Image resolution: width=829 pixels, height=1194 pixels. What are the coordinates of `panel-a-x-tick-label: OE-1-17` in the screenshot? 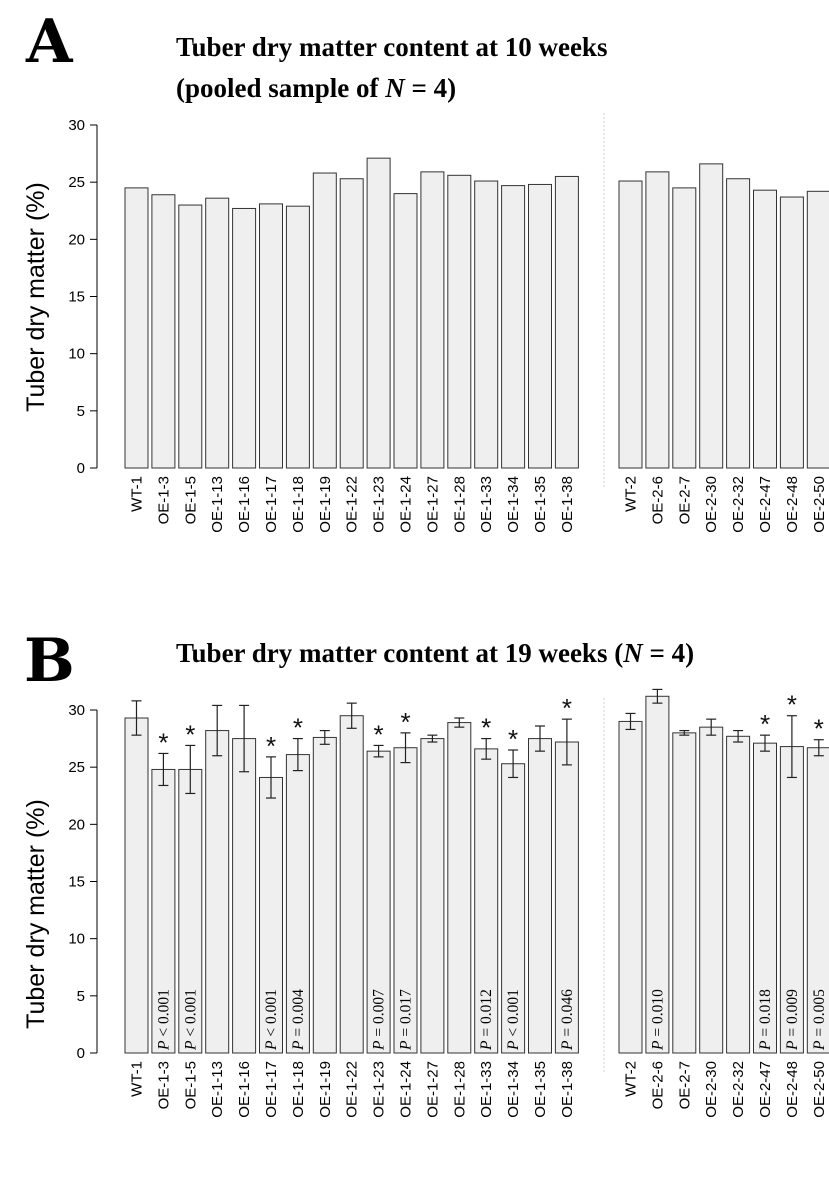 It's located at (271, 504).